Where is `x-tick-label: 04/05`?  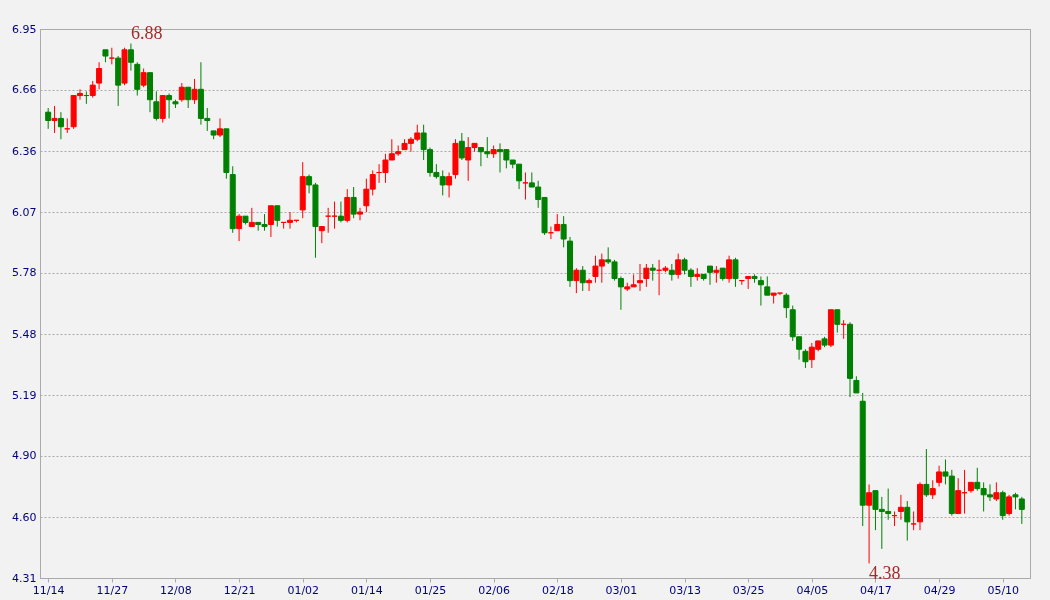 x-tick-label: 04/05 is located at coordinates (812, 590).